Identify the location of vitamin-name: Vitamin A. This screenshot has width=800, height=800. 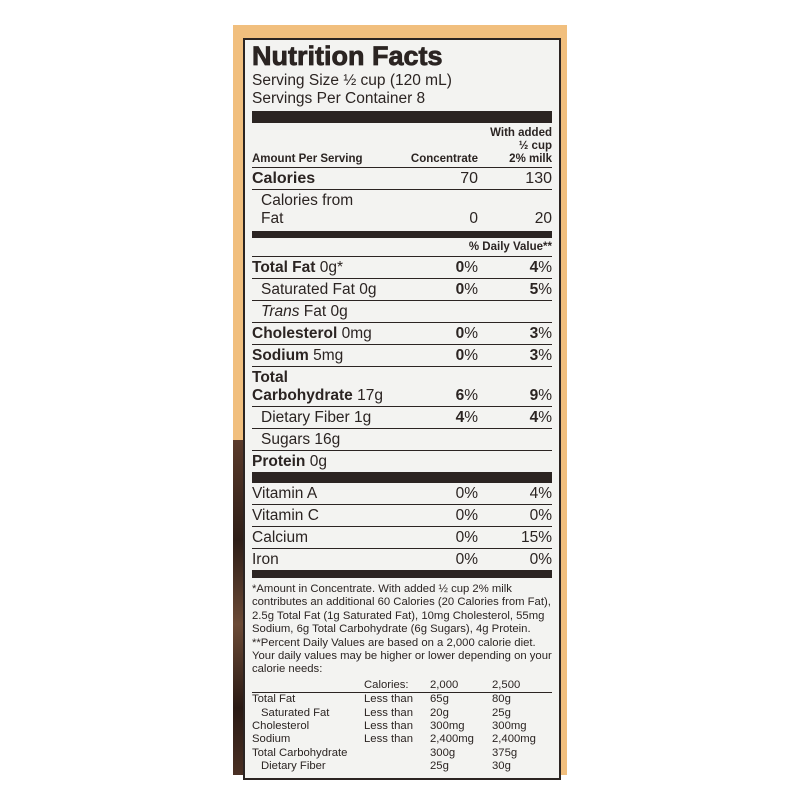
(285, 493).